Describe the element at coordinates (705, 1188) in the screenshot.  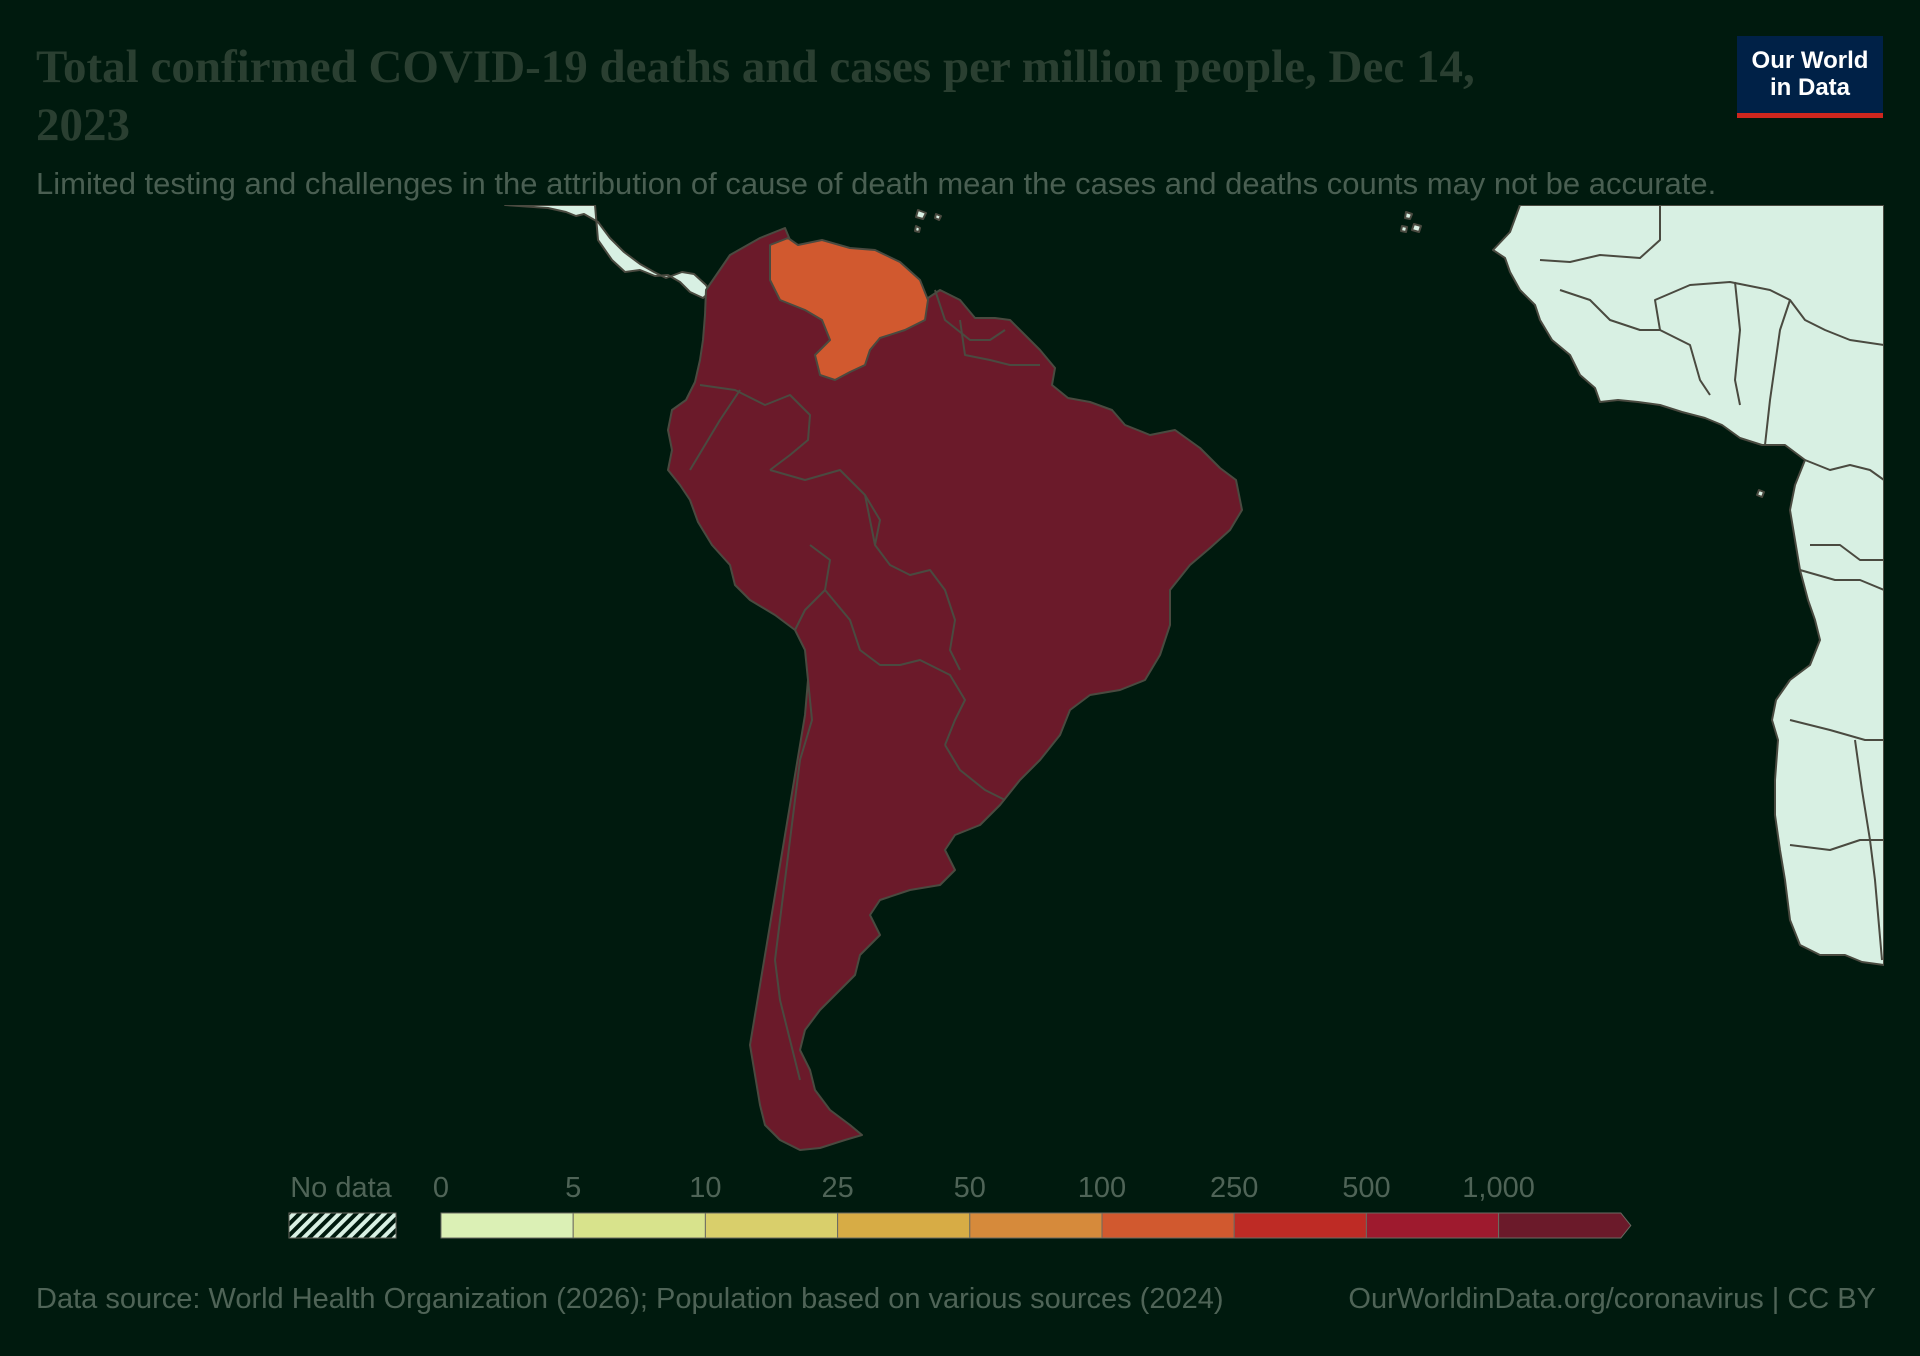
I see `legend-tick-label: 10` at that location.